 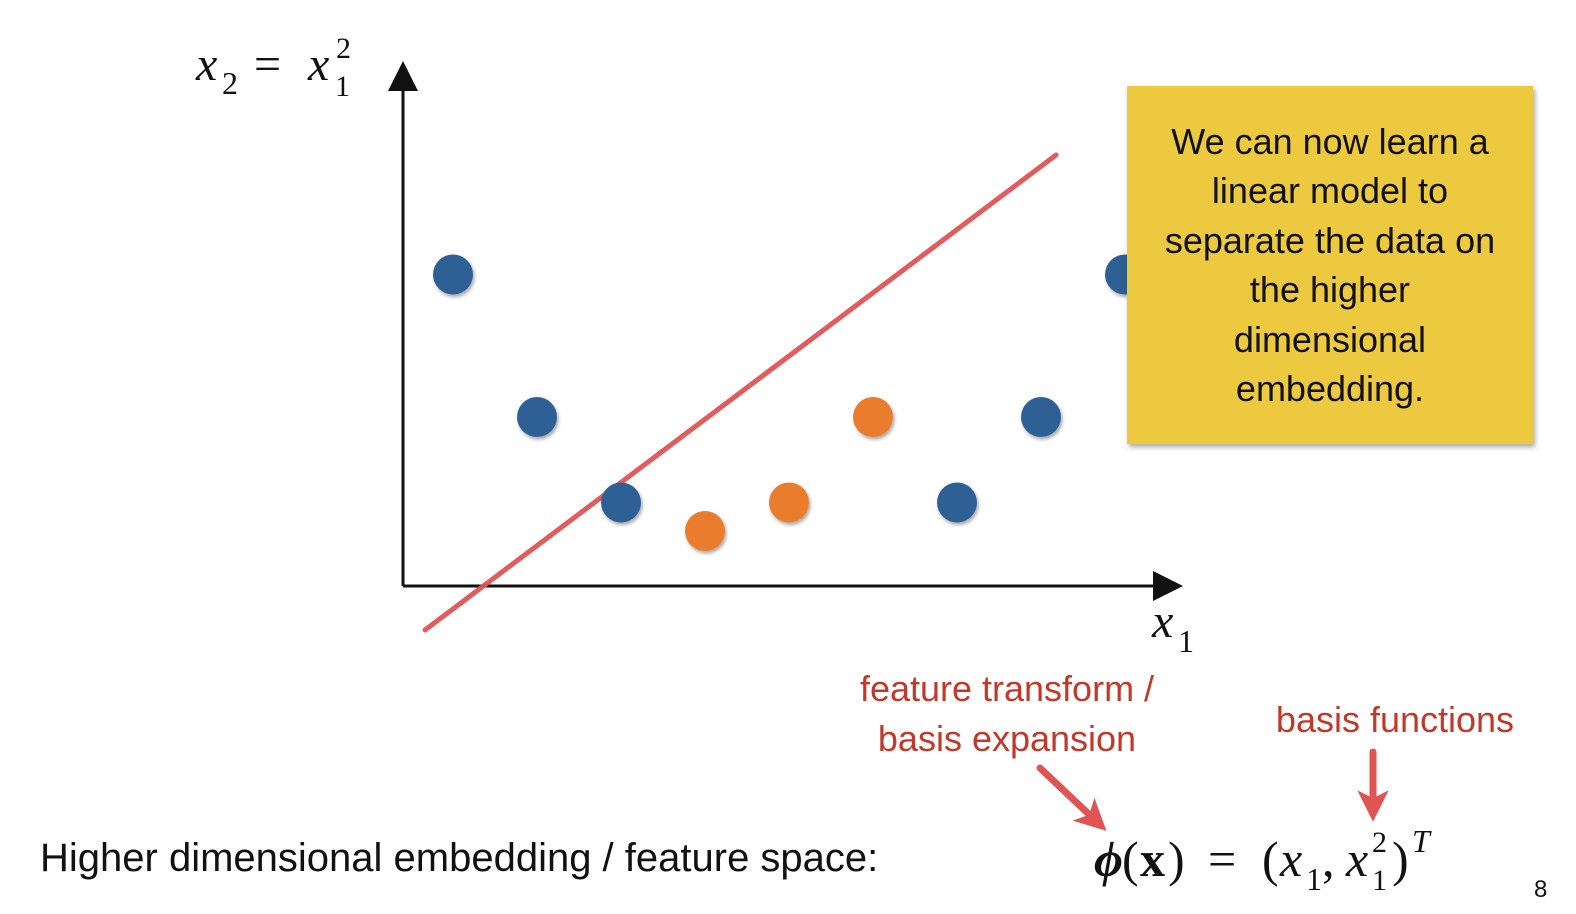 I want to click on basis-functions-note: basis functions, so click(x=1395, y=719).